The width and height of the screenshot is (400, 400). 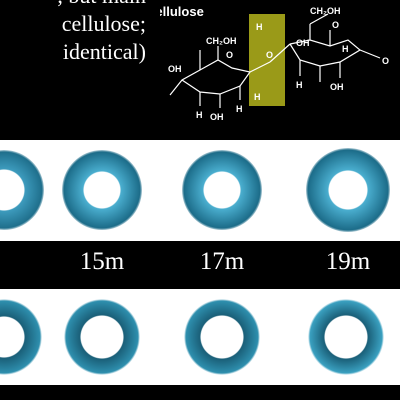 I want to click on atom-h-right-2: H, so click(x=299, y=85).